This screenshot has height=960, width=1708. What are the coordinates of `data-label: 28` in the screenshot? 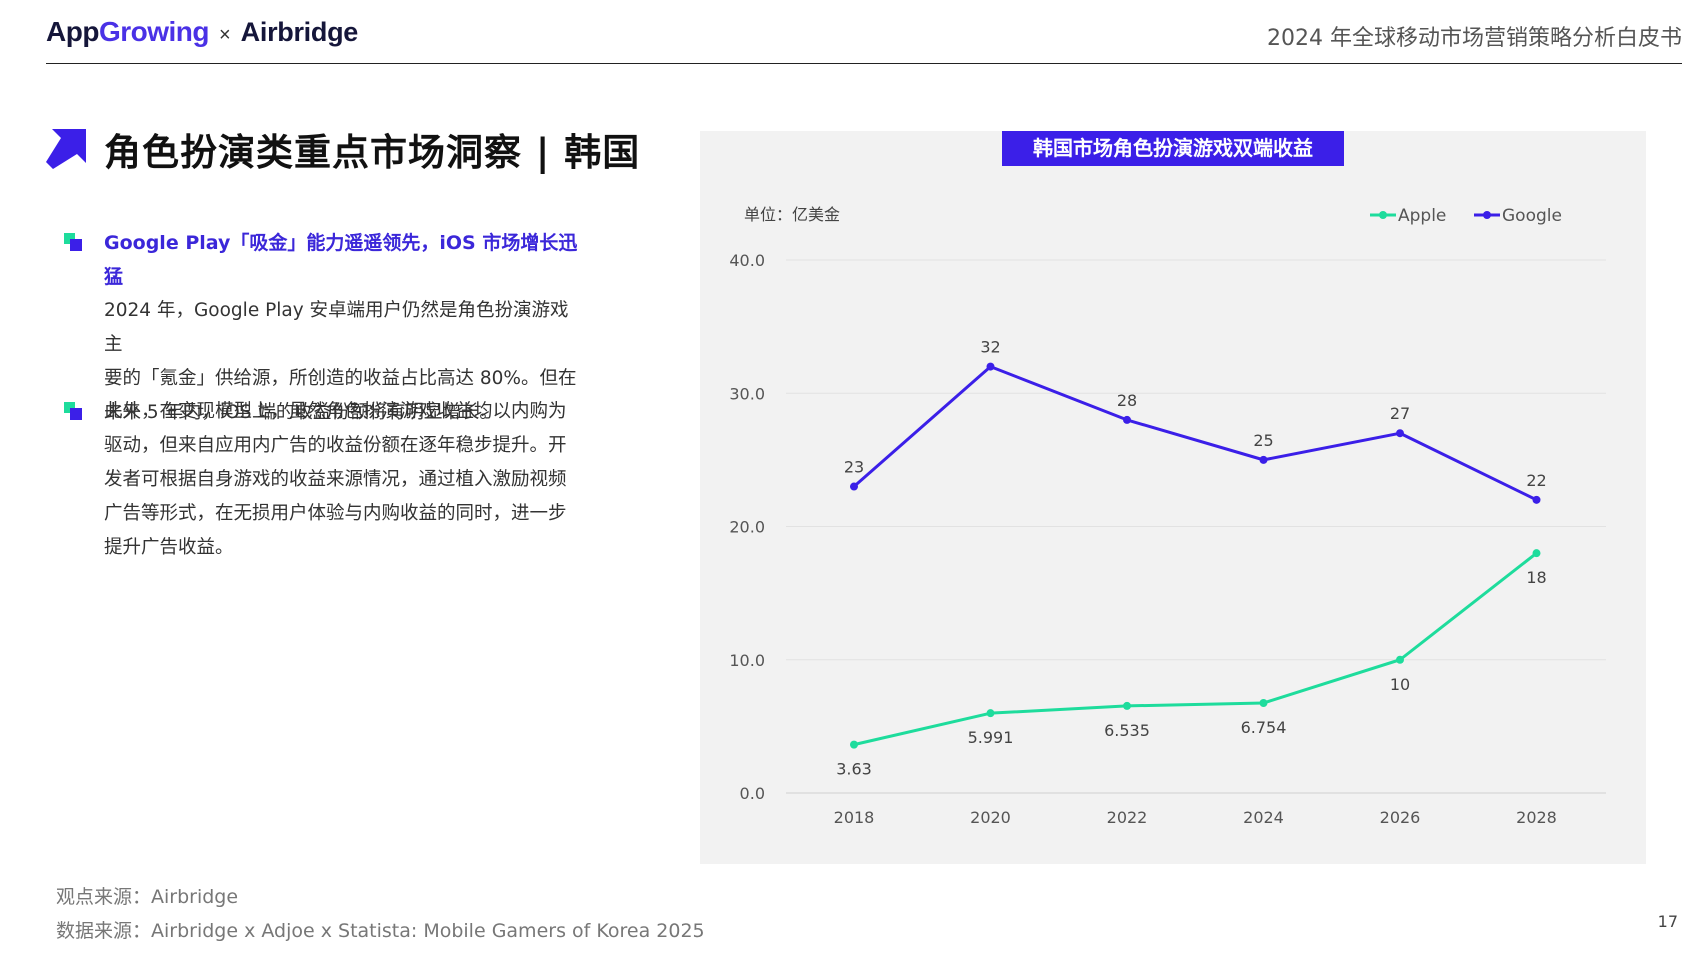 It's located at (1127, 400).